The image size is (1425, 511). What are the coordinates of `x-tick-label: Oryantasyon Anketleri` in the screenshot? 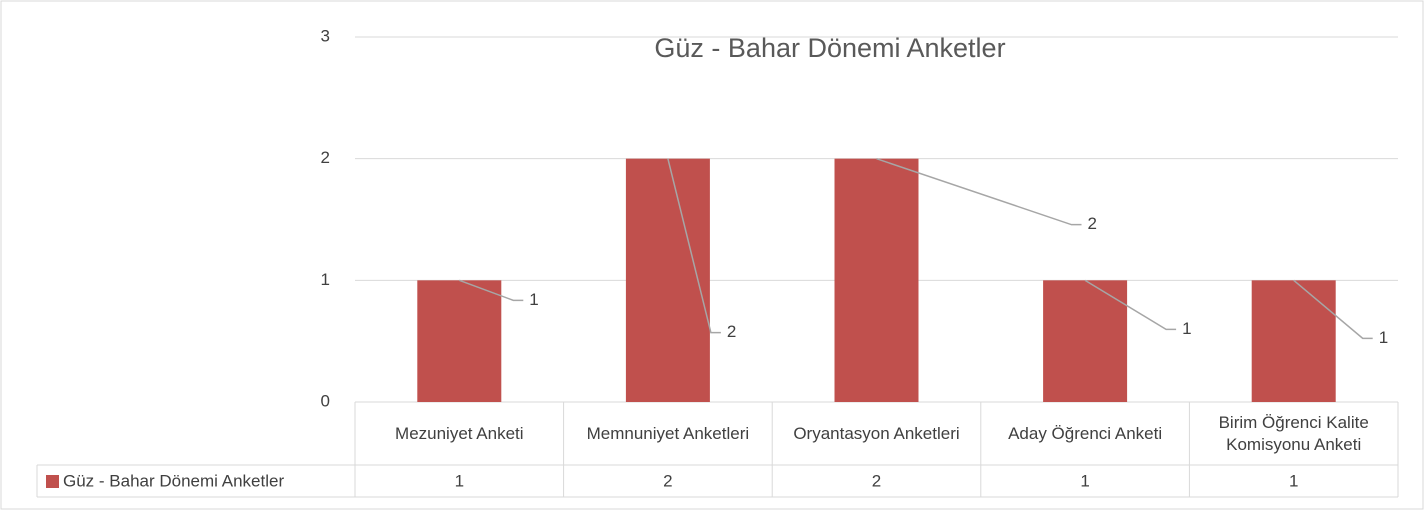 It's located at (876, 433).